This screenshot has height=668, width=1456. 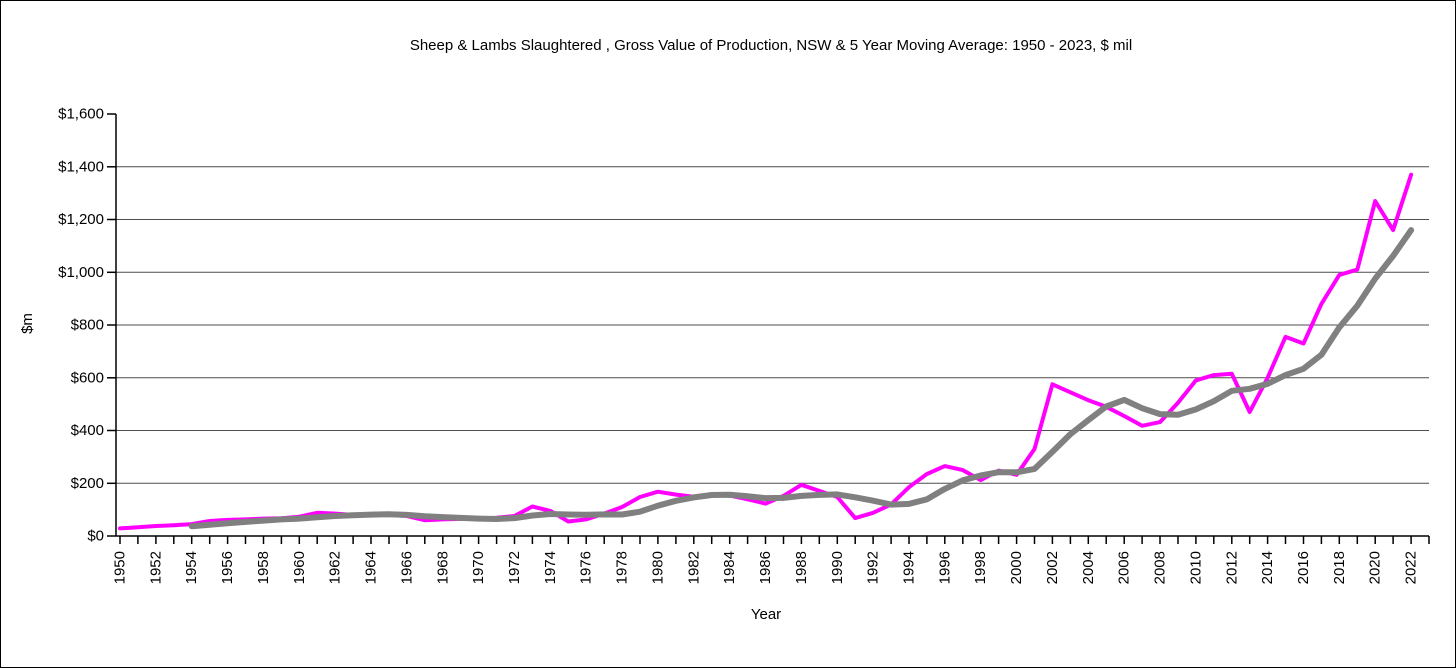 I want to click on x-tick-label: 2020, so click(x=1375, y=567).